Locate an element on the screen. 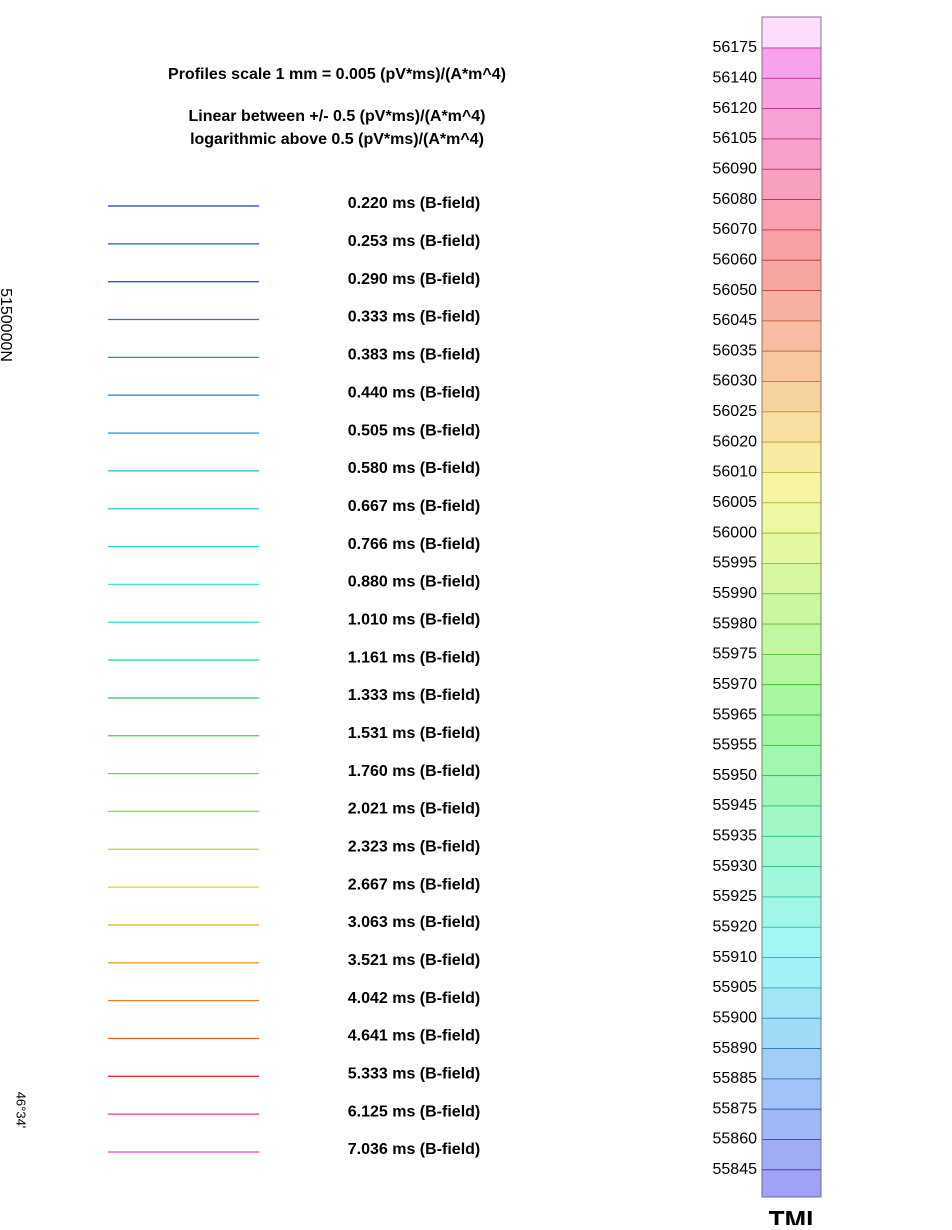 The width and height of the screenshot is (952, 1230). legend-label: 4.042 ms (B-field) is located at coordinates (414, 998).